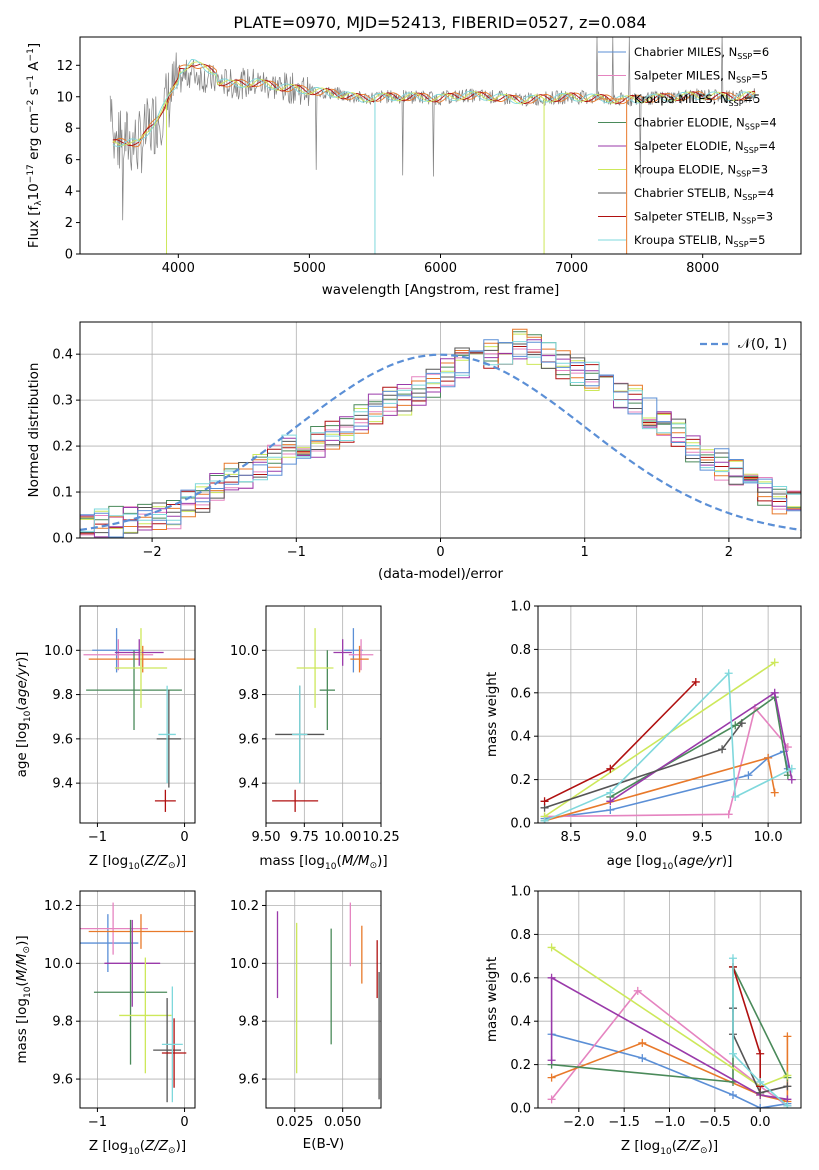 The image size is (819, 1170). What do you see at coordinates (571, 268) in the screenshot?
I see `tick-label-x: 7000` at bounding box center [571, 268].